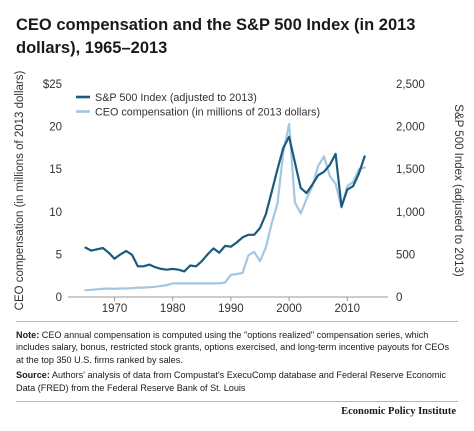 The width and height of the screenshot is (474, 431). What do you see at coordinates (458, 190) in the screenshot?
I see `right-axis-label: S&P 500 Index (adjusted to 2013)` at bounding box center [458, 190].